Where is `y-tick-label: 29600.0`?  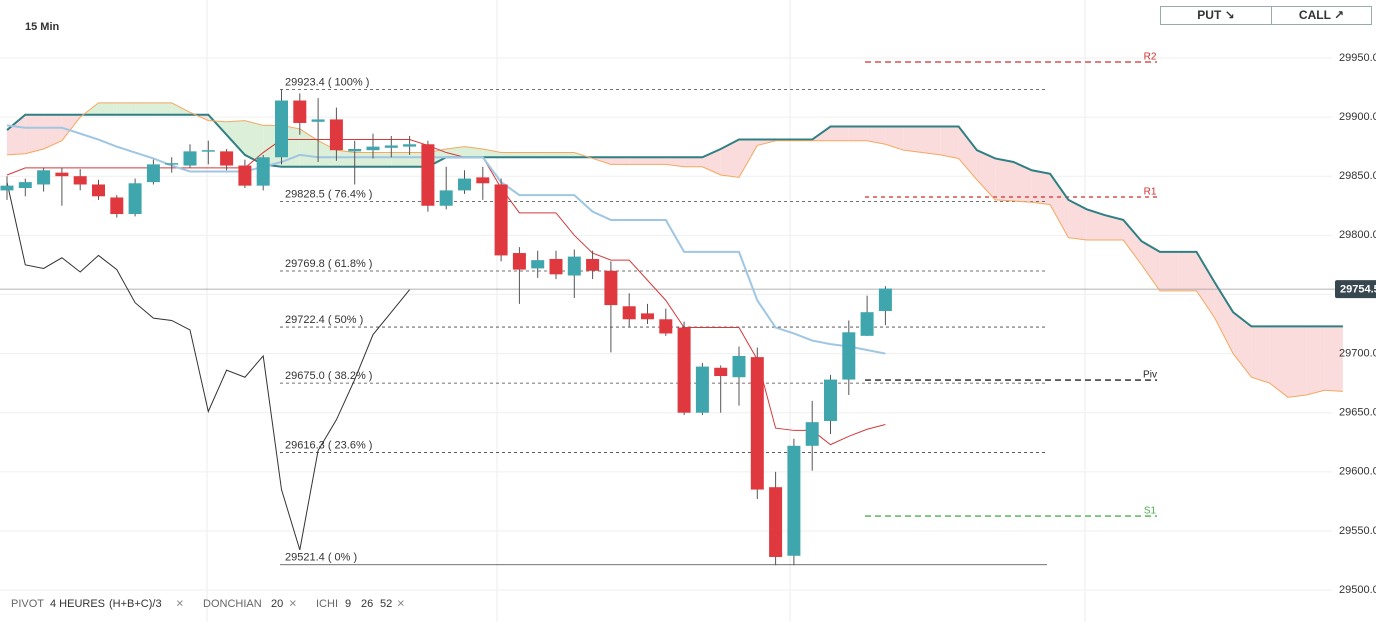
y-tick-label: 29600.0 is located at coordinates (1357, 472).